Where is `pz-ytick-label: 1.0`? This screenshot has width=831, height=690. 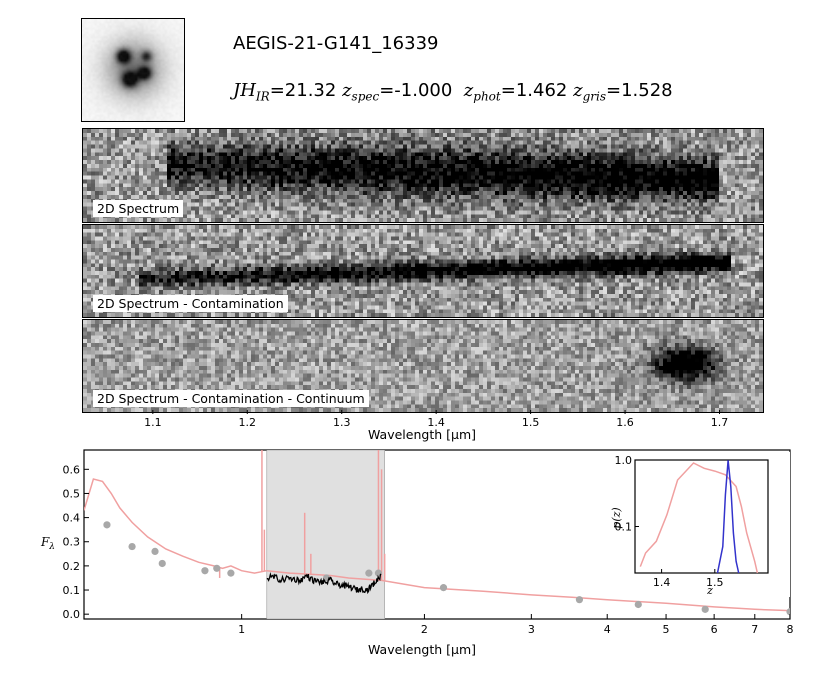 pz-ytick-label: 1.0 is located at coordinates (624, 460).